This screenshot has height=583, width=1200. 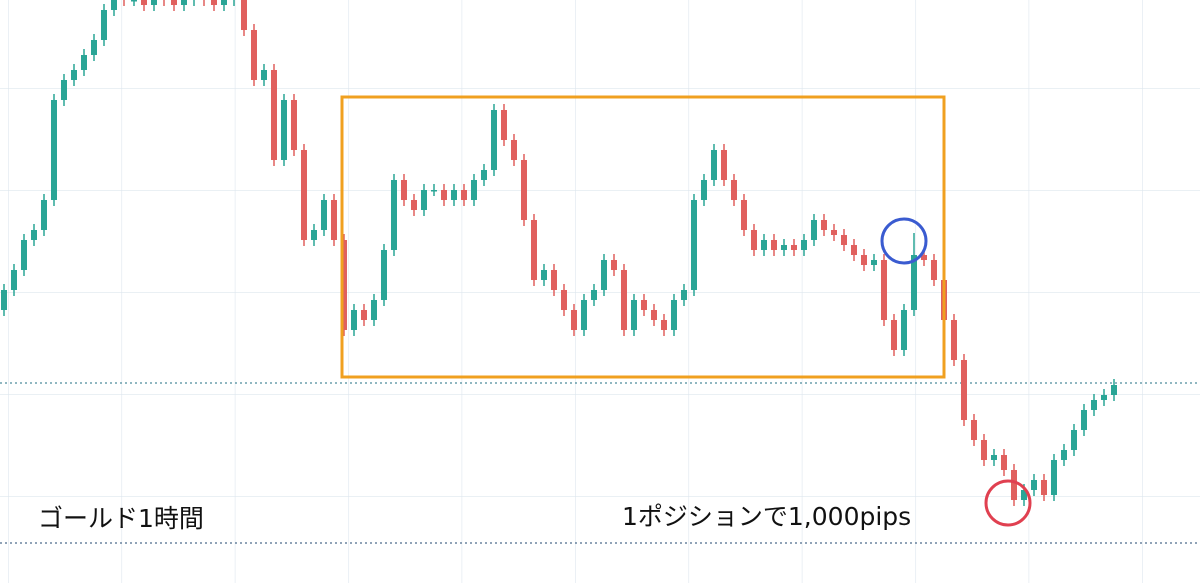 What do you see at coordinates (1008, 503) in the screenshot?
I see `red-circle` at bounding box center [1008, 503].